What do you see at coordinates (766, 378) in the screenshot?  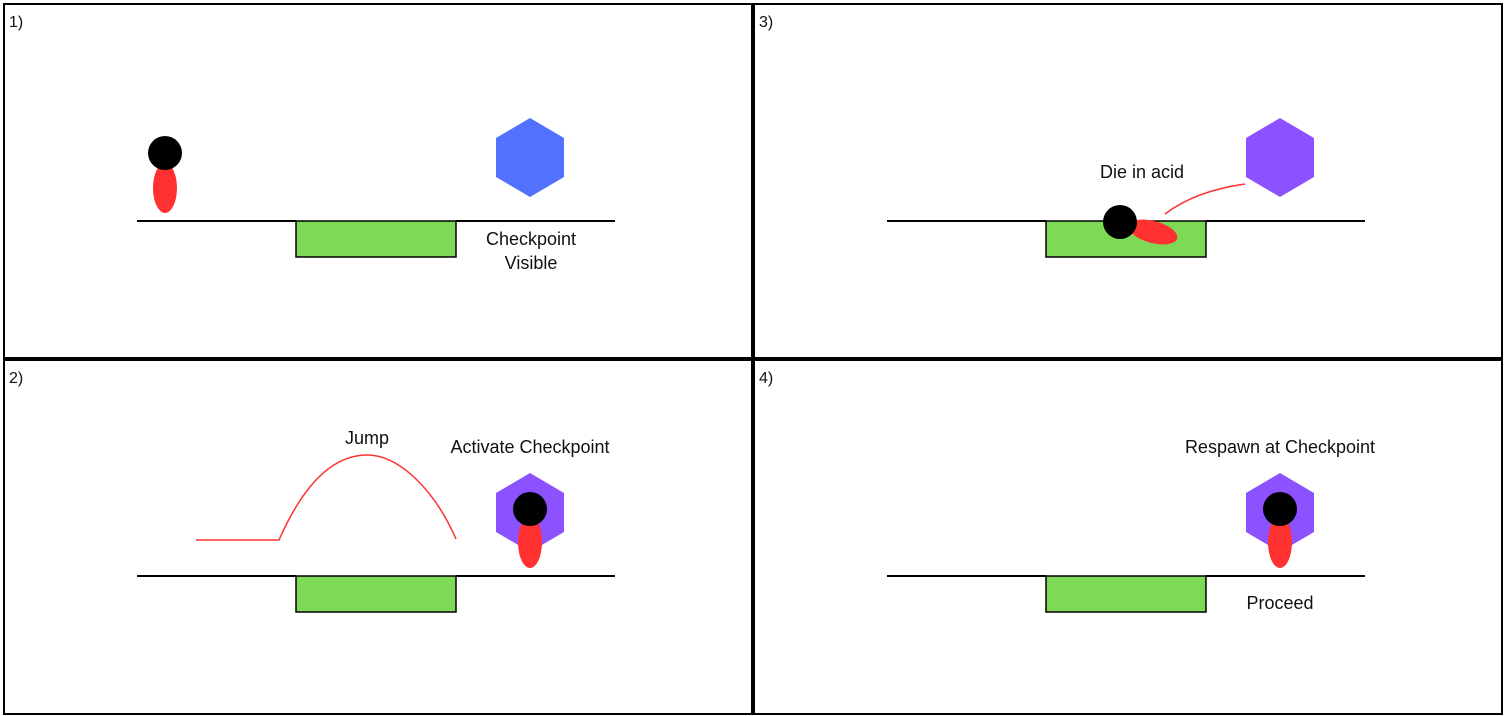 I see `panel-number: 4)` at bounding box center [766, 378].